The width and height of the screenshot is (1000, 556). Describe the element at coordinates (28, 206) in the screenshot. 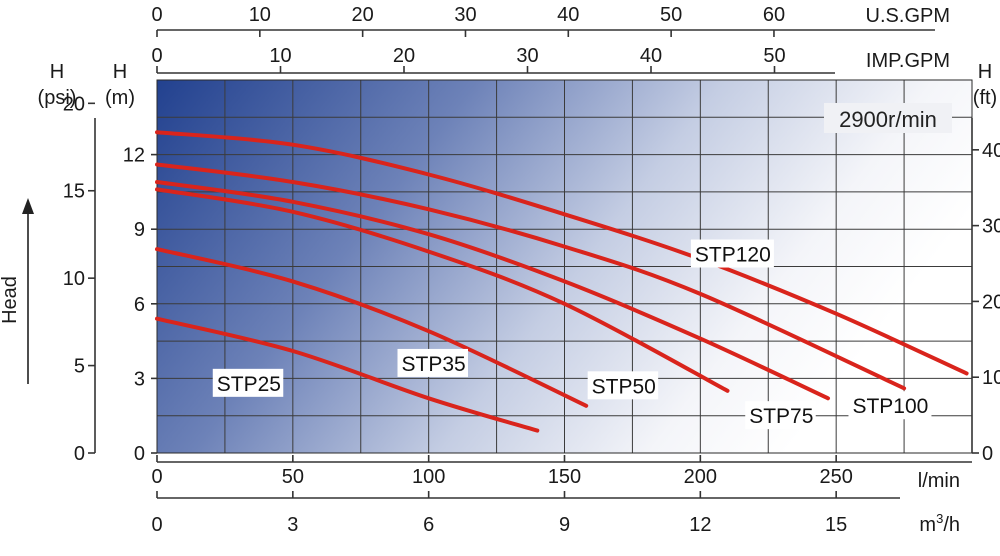

I see `head-arrow-icon` at that location.